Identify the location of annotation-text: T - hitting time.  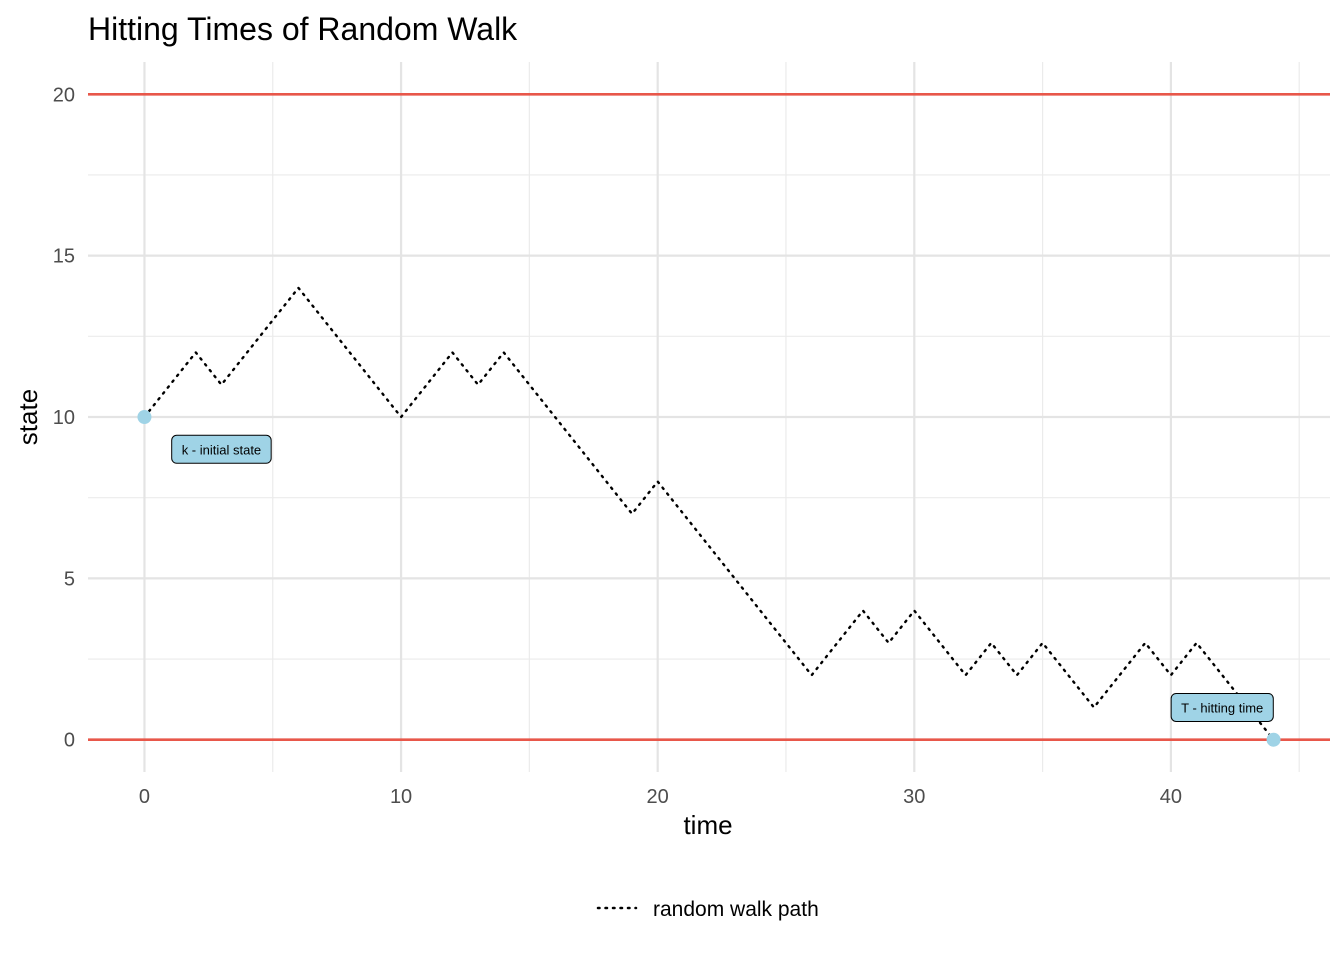
(1222, 707).